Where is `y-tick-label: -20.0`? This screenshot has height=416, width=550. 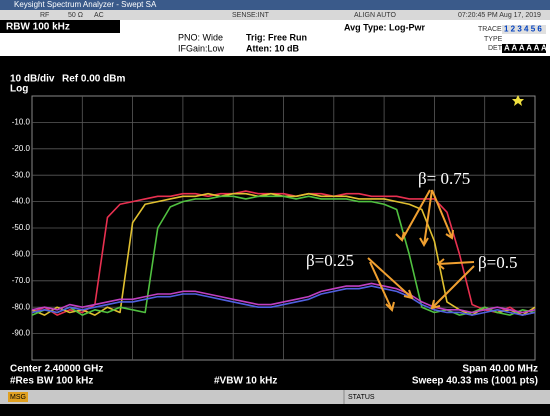 y-tick-label: -20.0 is located at coordinates (21, 148).